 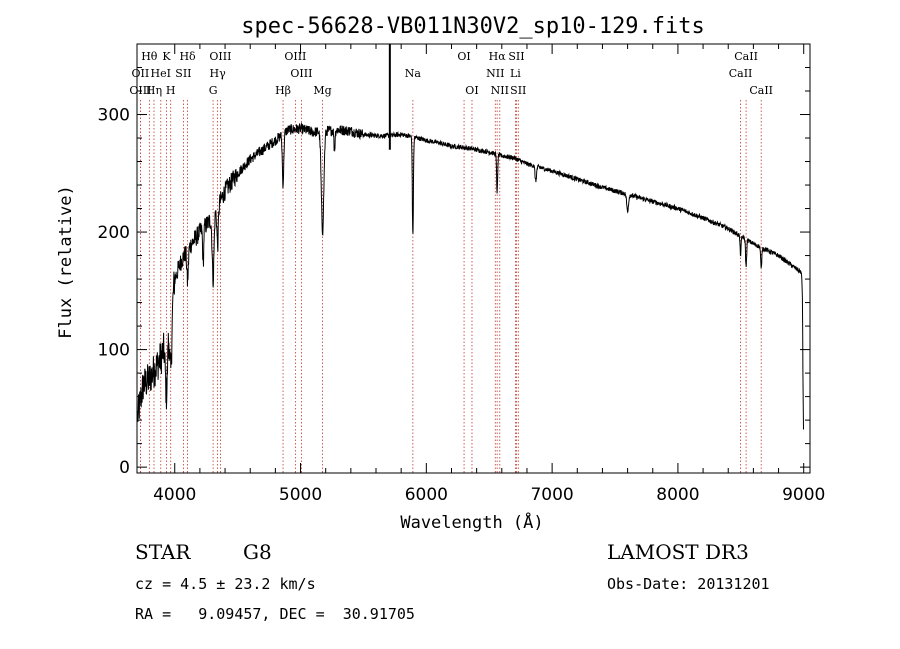 What do you see at coordinates (803, 495) in the screenshot?
I see `x-tick-label: 9000` at bounding box center [803, 495].